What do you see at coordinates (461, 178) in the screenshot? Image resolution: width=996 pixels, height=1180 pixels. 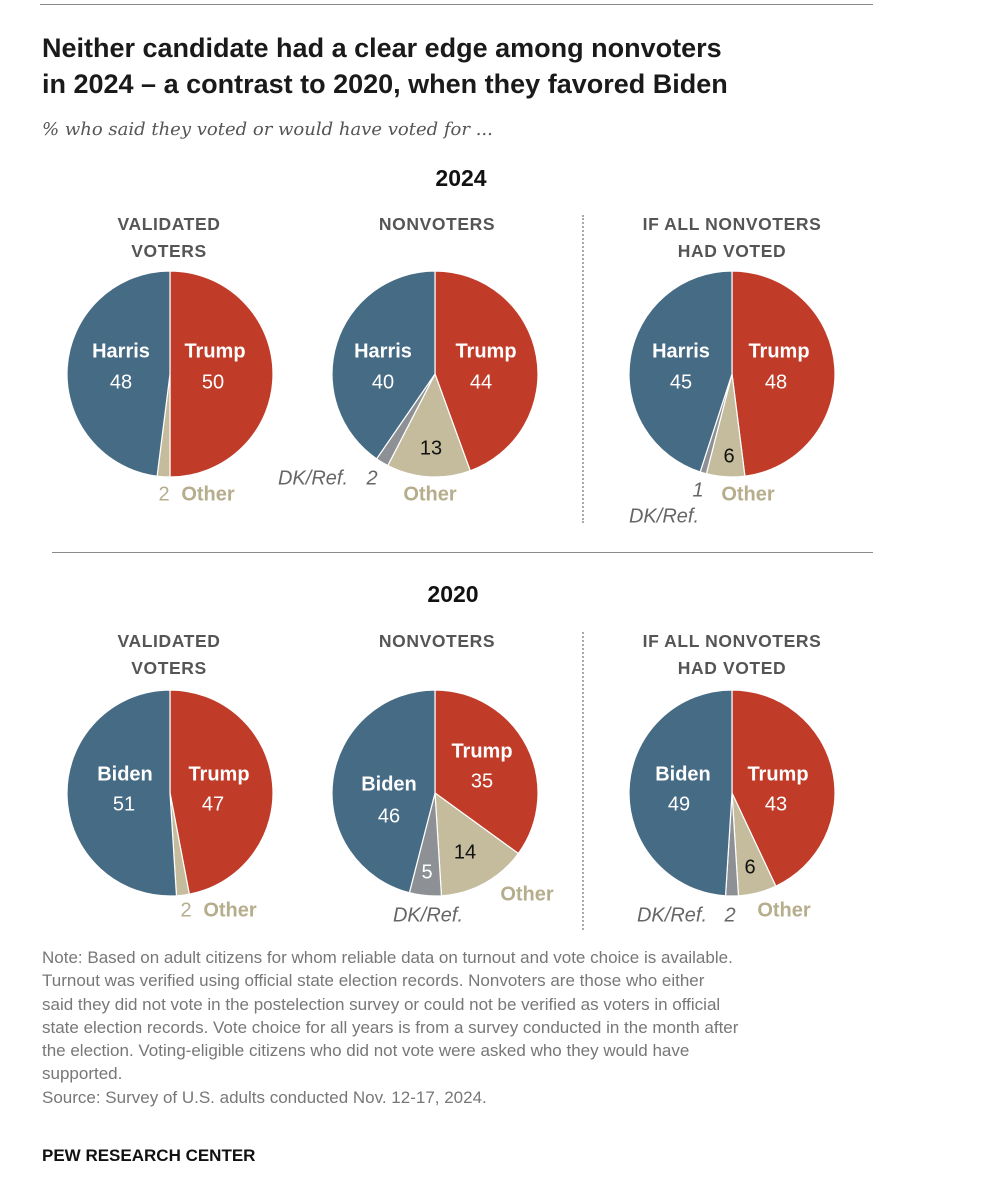 I see `year-heading-2024: 2024` at bounding box center [461, 178].